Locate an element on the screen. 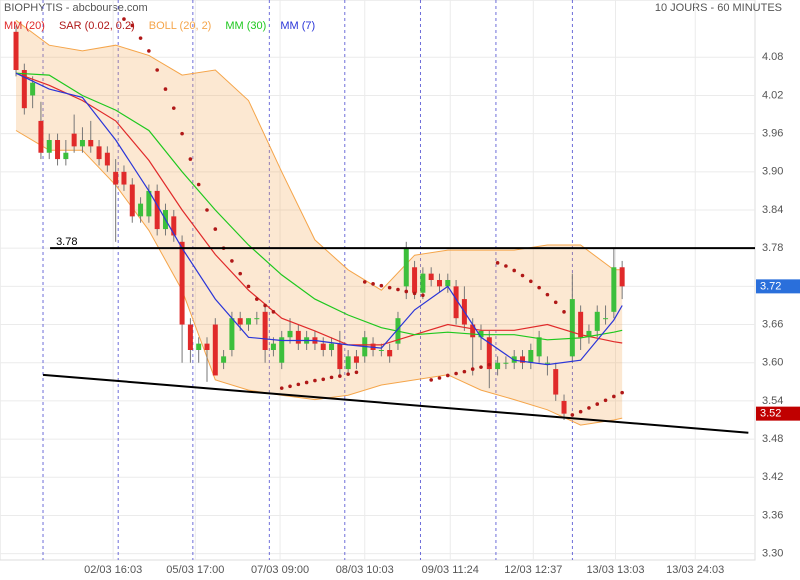 The image size is (800, 580). y-tick-label: 3.66 is located at coordinates (772, 324).